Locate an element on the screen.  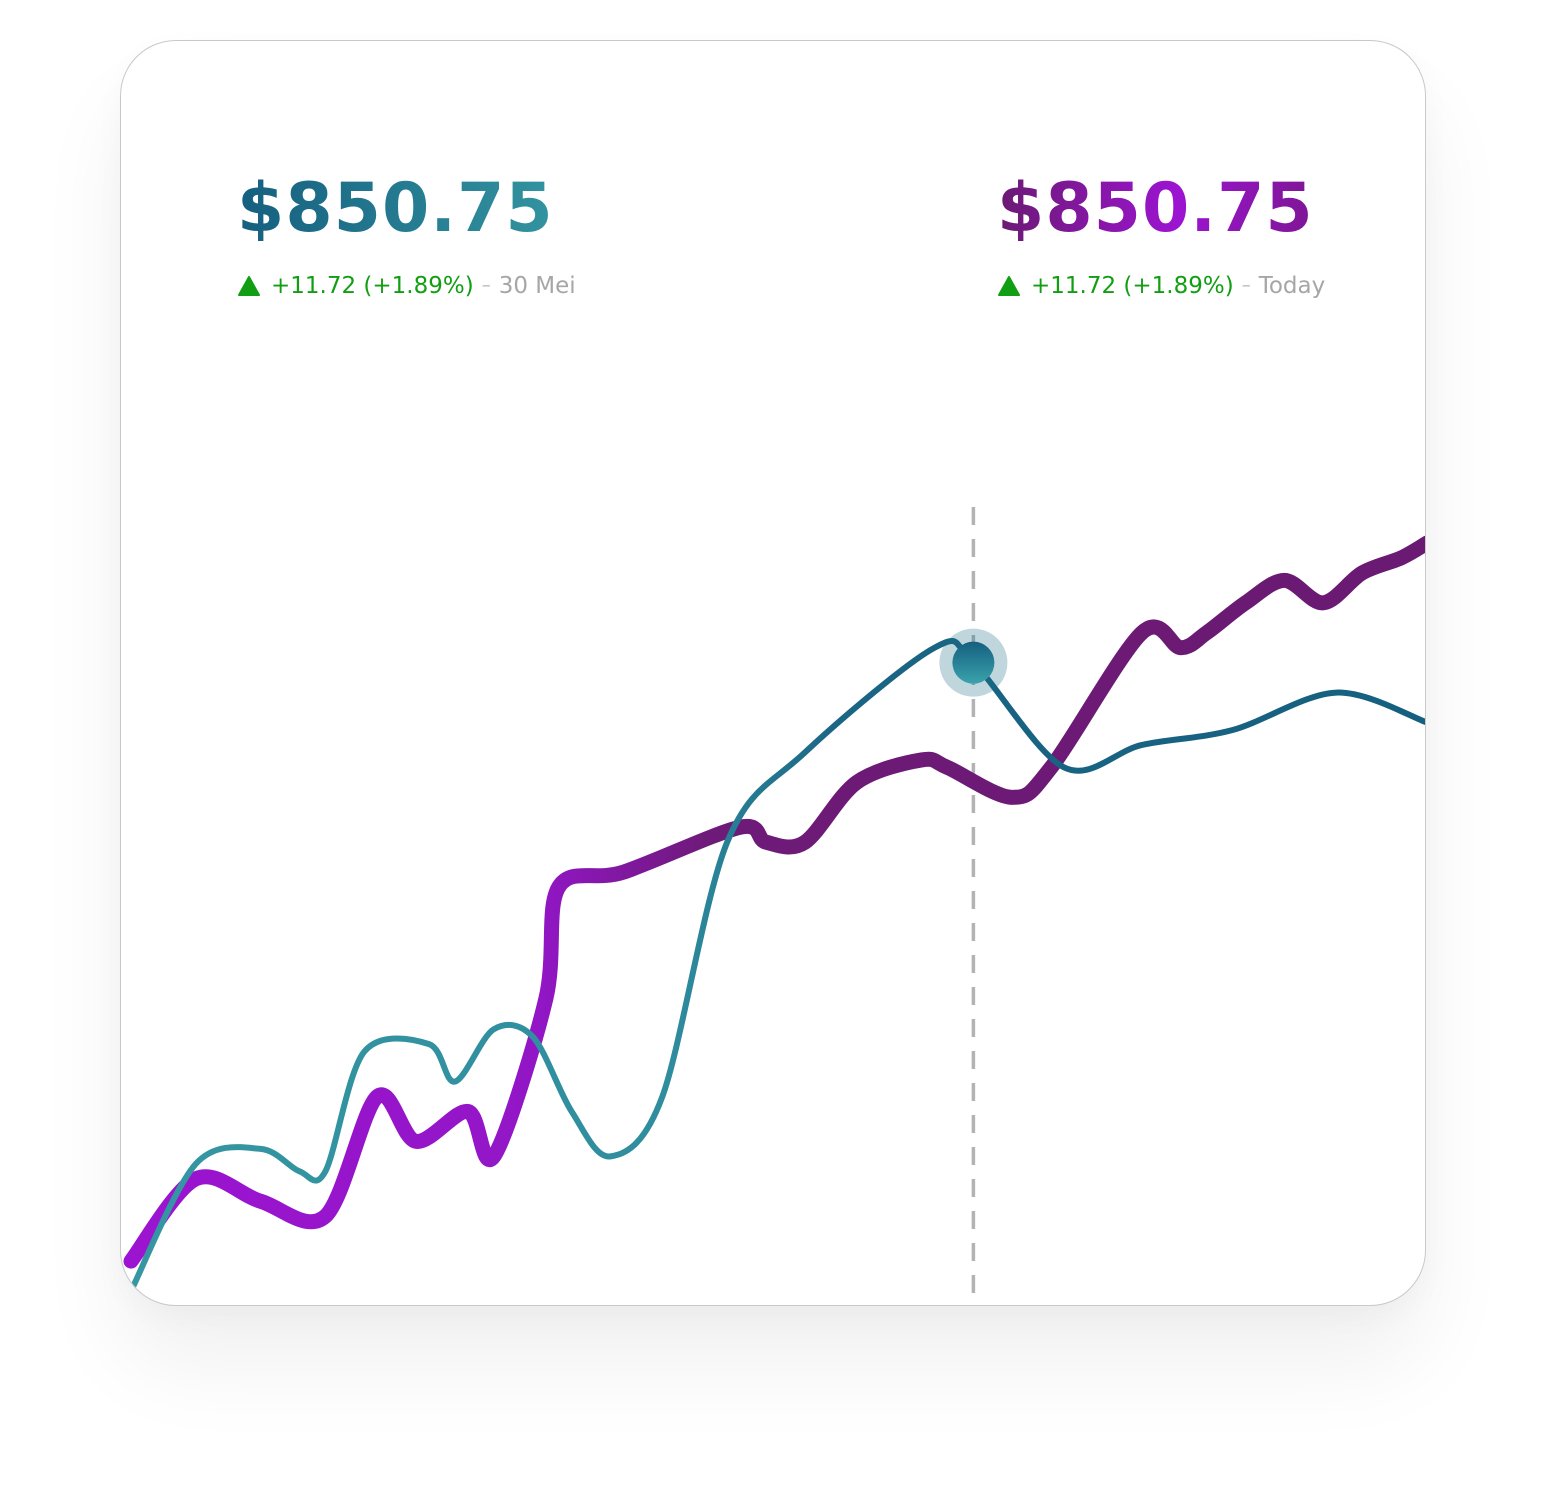
highlight-dot-point is located at coordinates (973, 662).